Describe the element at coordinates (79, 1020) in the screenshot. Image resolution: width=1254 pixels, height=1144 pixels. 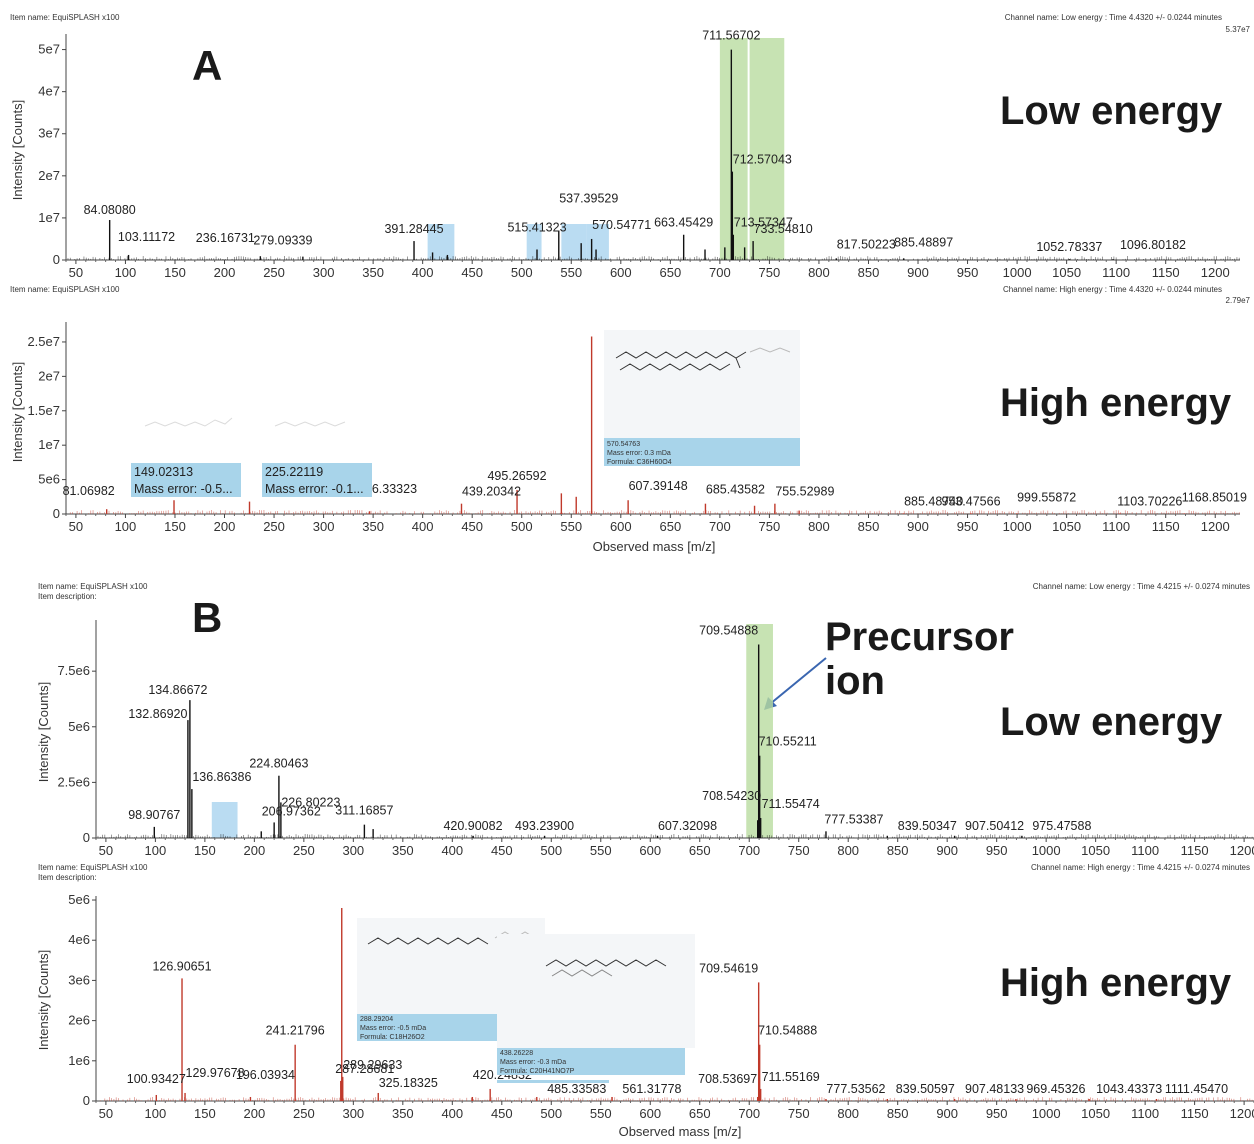
I see `y-tick-label: 2e6` at that location.